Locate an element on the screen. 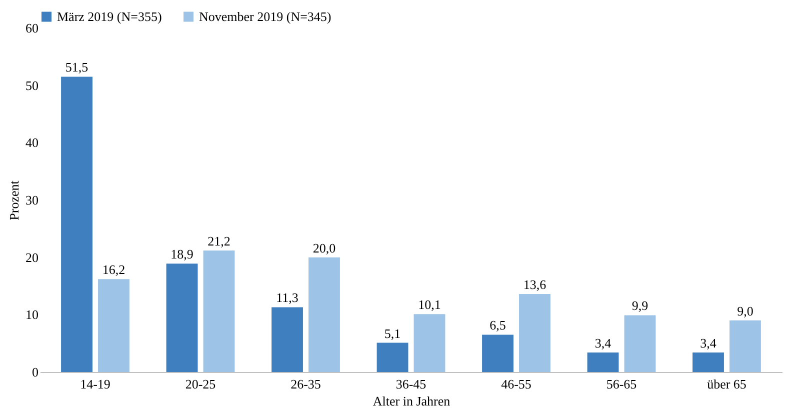 The width and height of the screenshot is (802, 413). data-label: 13,6 is located at coordinates (535, 284).